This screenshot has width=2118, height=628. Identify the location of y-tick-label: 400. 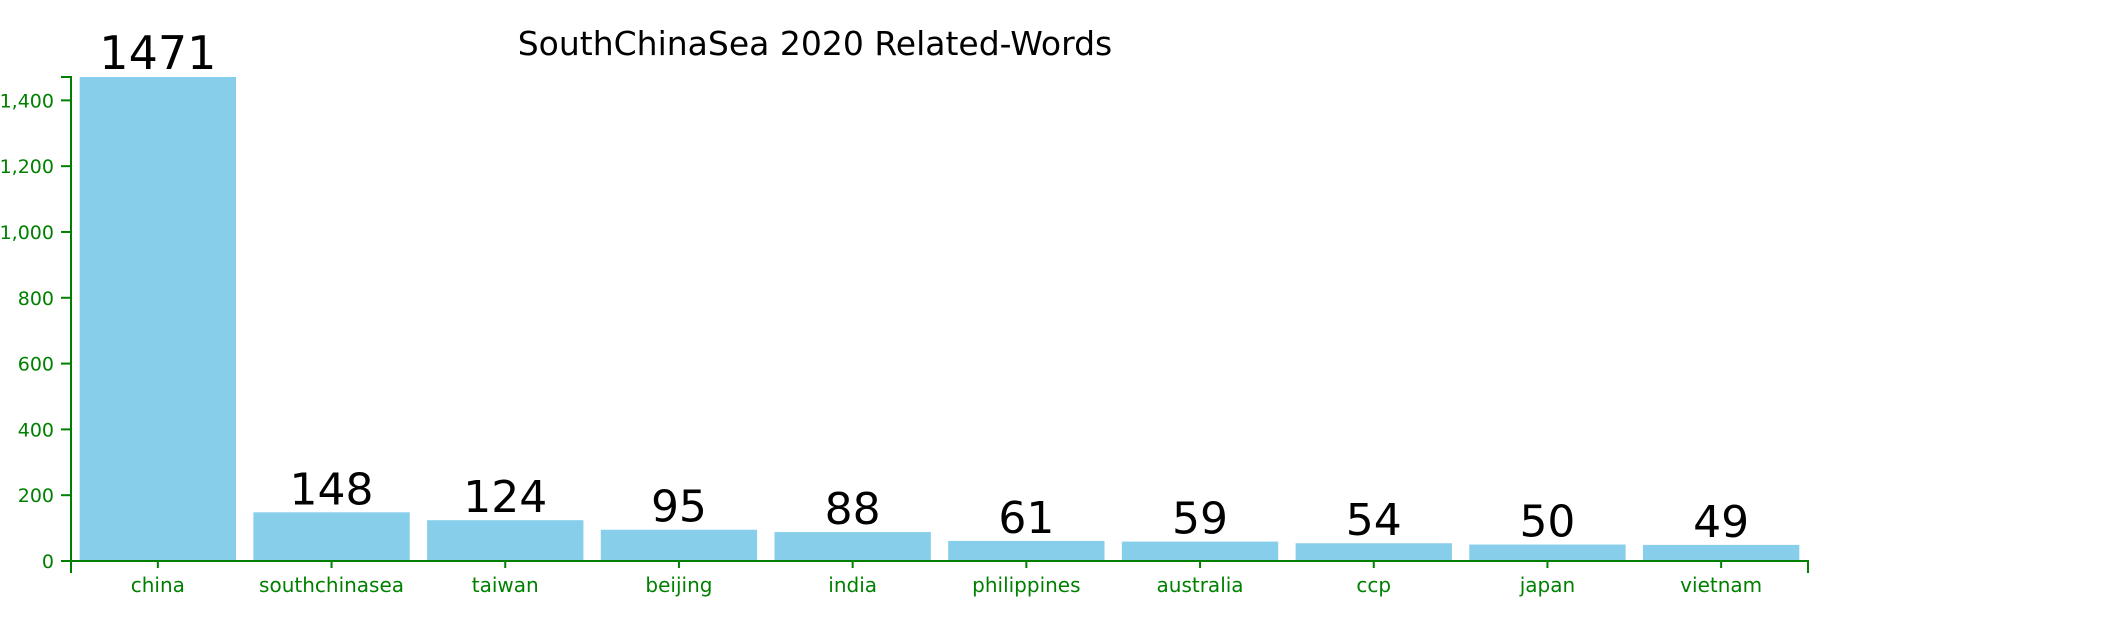
(36, 430).